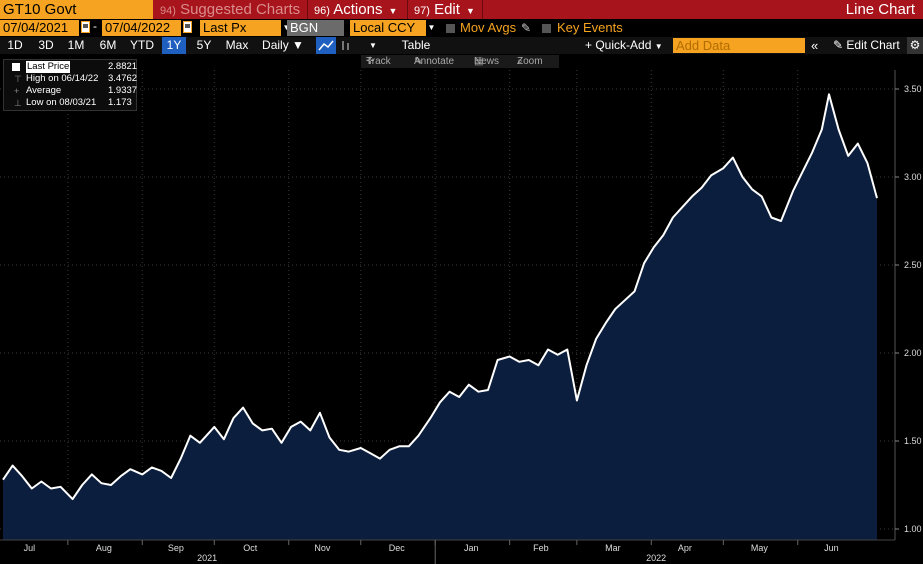 This screenshot has height=564, width=923. I want to click on collapse-icon: «, so click(815, 45).